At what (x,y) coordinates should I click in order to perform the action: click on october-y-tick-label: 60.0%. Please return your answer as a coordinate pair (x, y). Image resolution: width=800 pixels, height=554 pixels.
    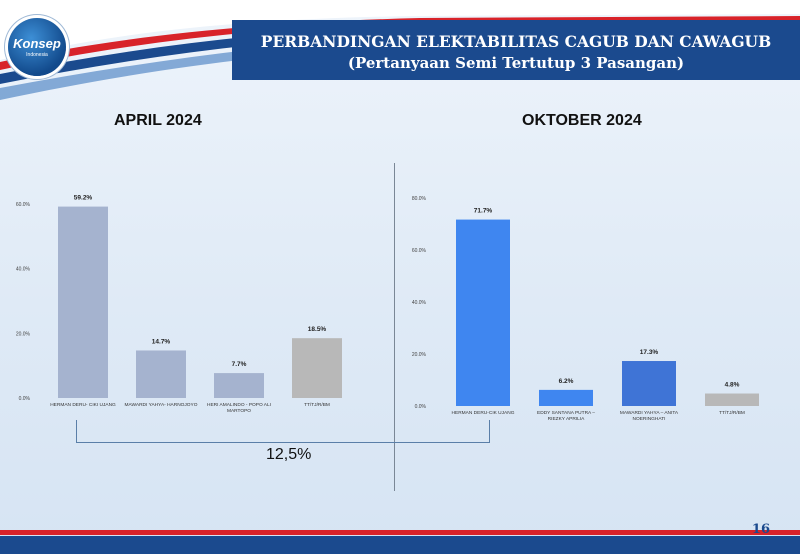
    Looking at the image, I should click on (419, 251).